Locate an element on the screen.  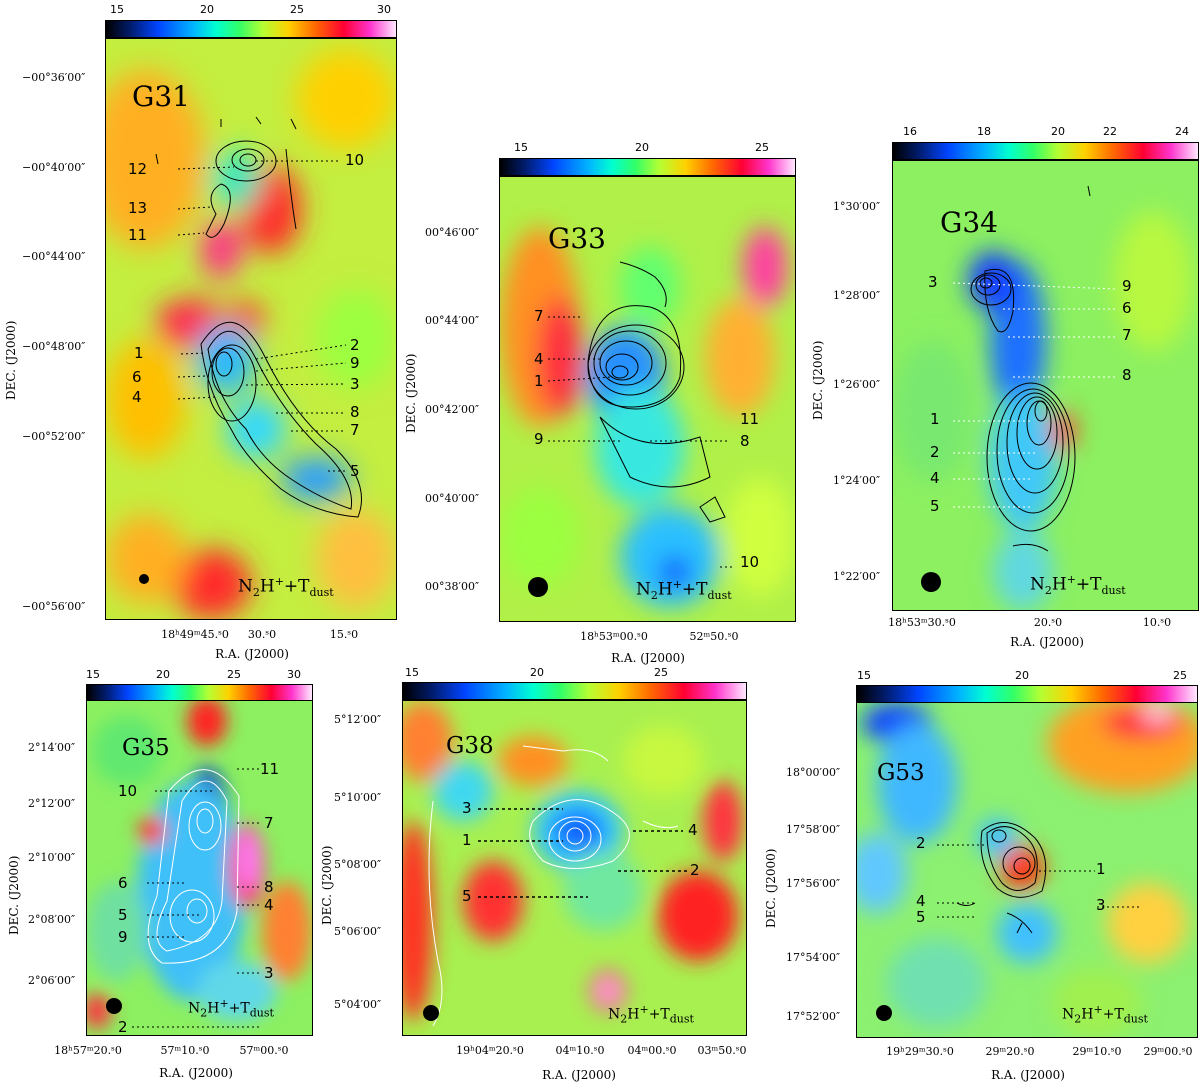
ra-tick: 29ᵐ10.ˢ0 is located at coordinates (1097, 1051).